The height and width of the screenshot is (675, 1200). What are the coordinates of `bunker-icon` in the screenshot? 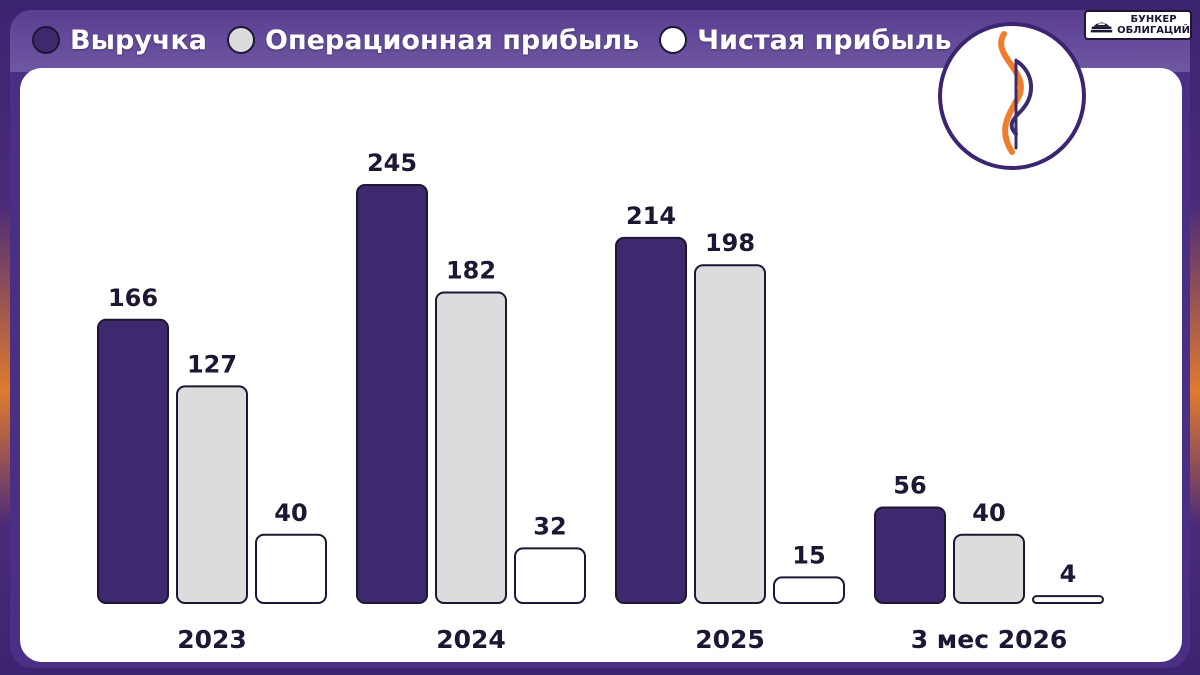 It's located at (1101, 27).